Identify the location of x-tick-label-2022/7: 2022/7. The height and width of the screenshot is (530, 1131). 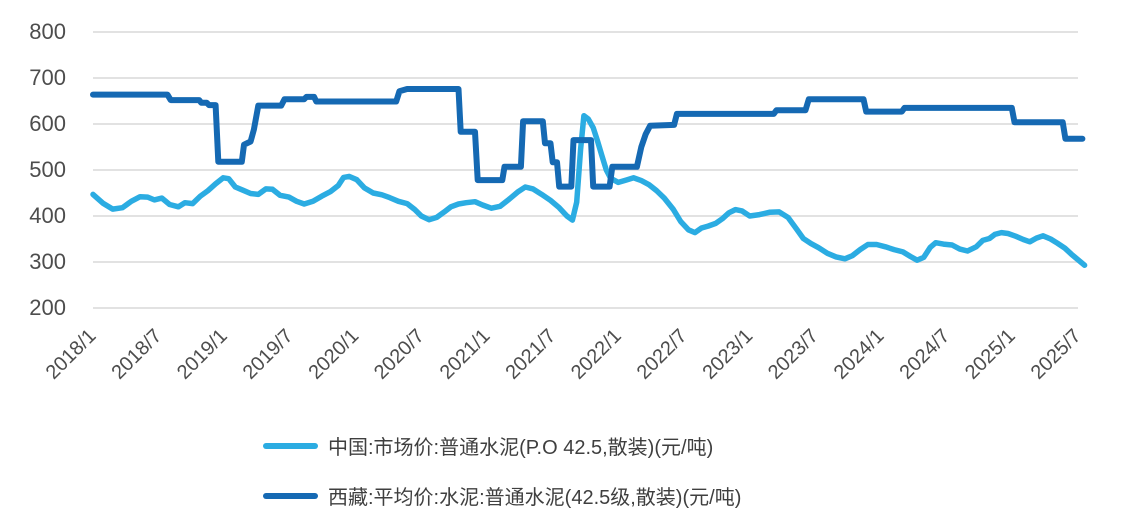
(662, 354).